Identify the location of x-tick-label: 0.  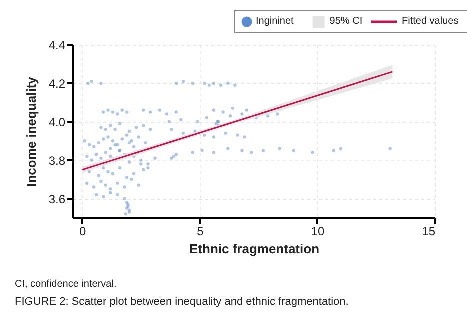
(83, 231).